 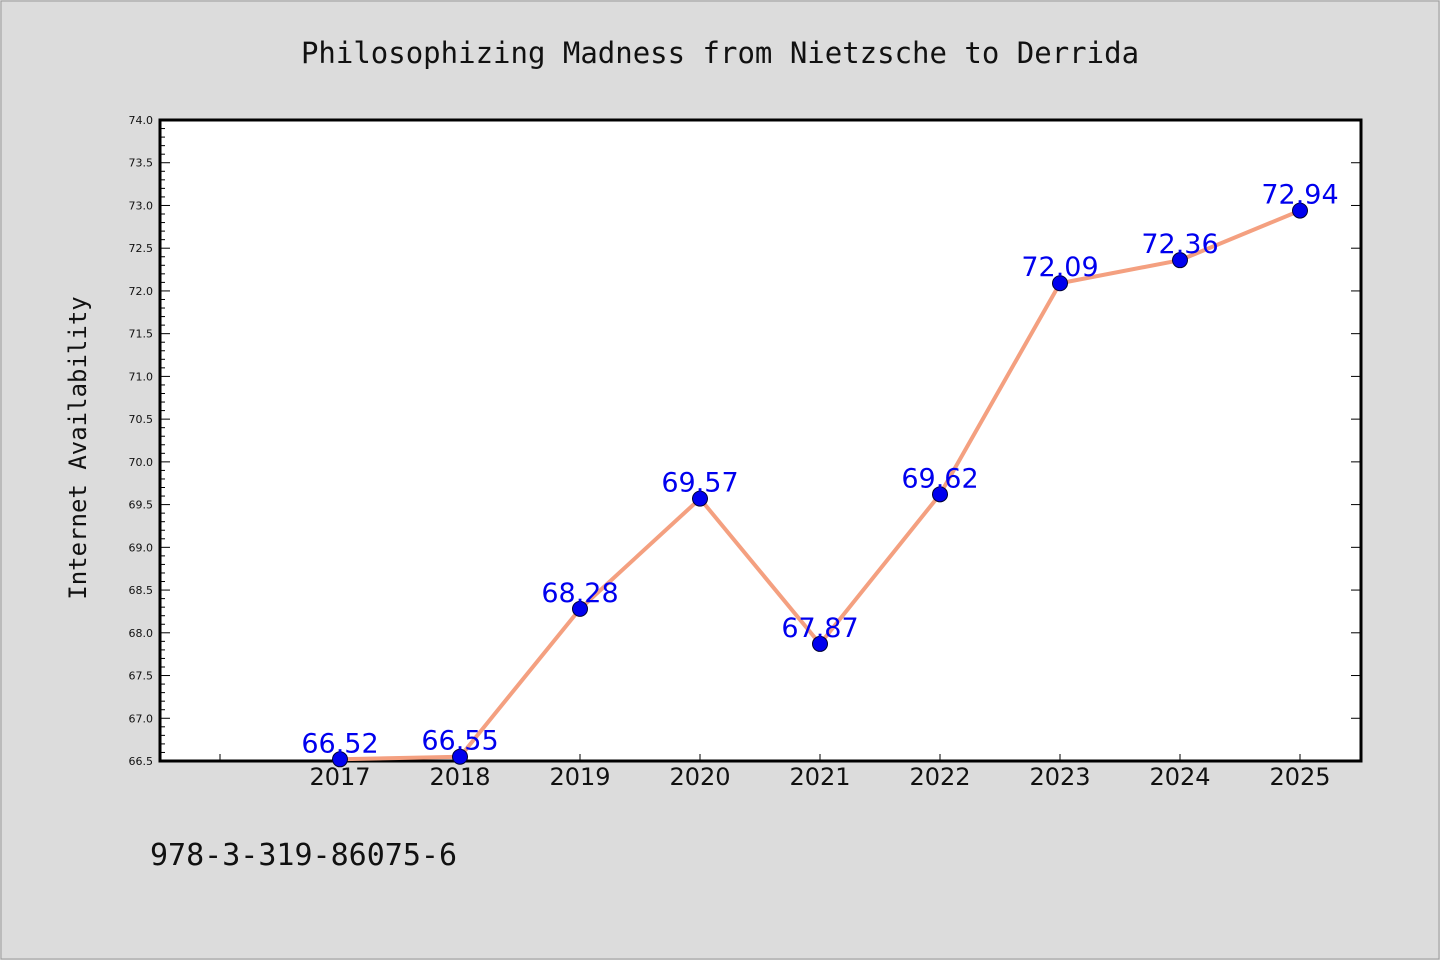 What do you see at coordinates (1179, 777) in the screenshot?
I see `x-tick-label: 2024` at bounding box center [1179, 777].